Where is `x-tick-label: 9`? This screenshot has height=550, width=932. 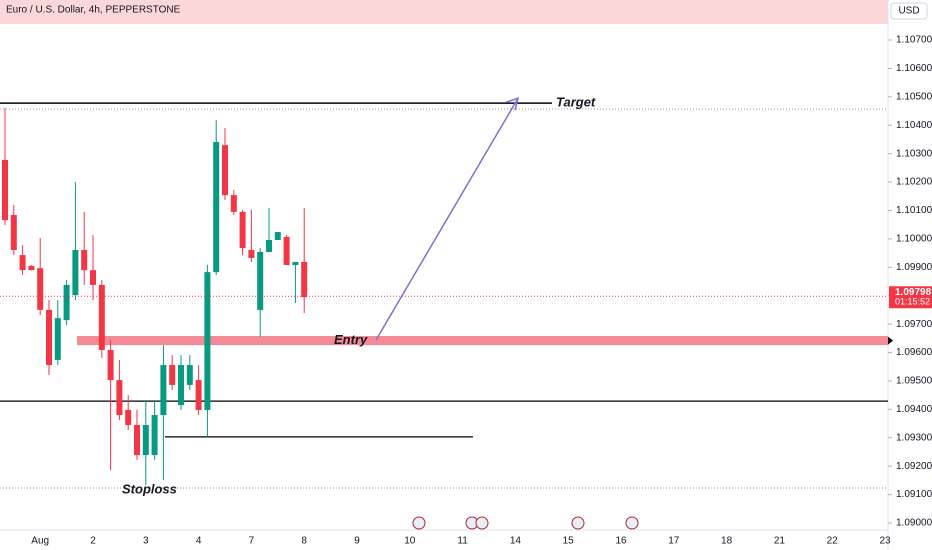 x-tick-label: 9 is located at coordinates (357, 541).